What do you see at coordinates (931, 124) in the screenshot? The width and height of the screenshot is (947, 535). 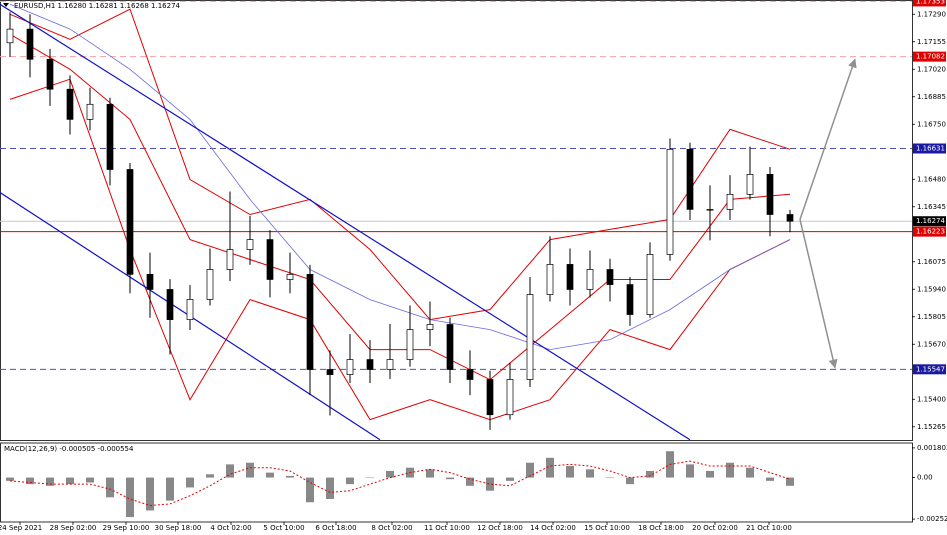 I see `y-tick-label: 1.16750` at bounding box center [931, 124].